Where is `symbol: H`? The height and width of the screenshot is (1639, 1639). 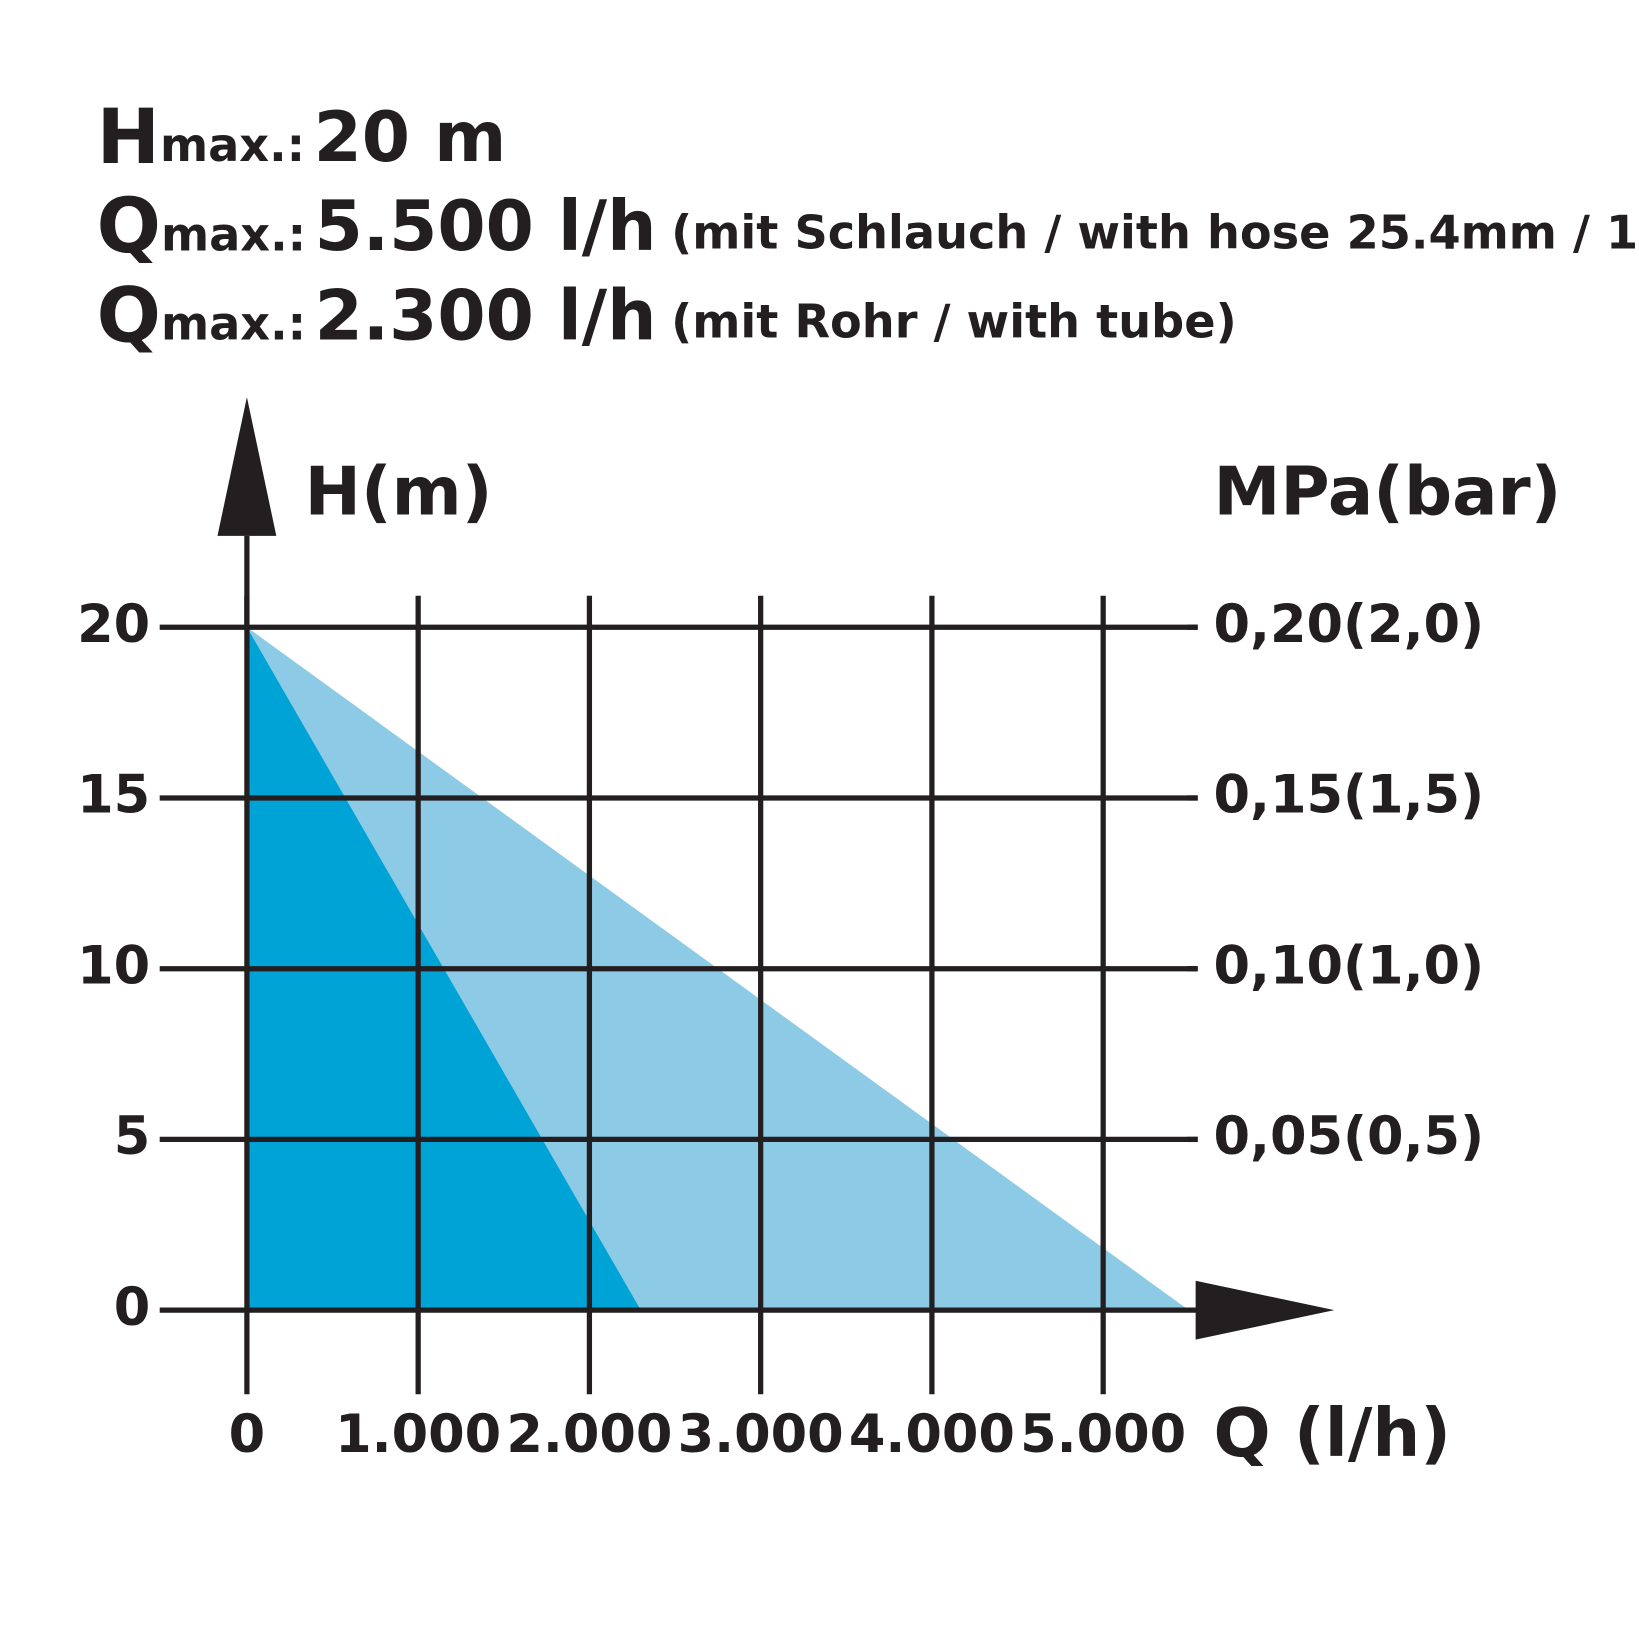 symbol: H is located at coordinates (128, 136).